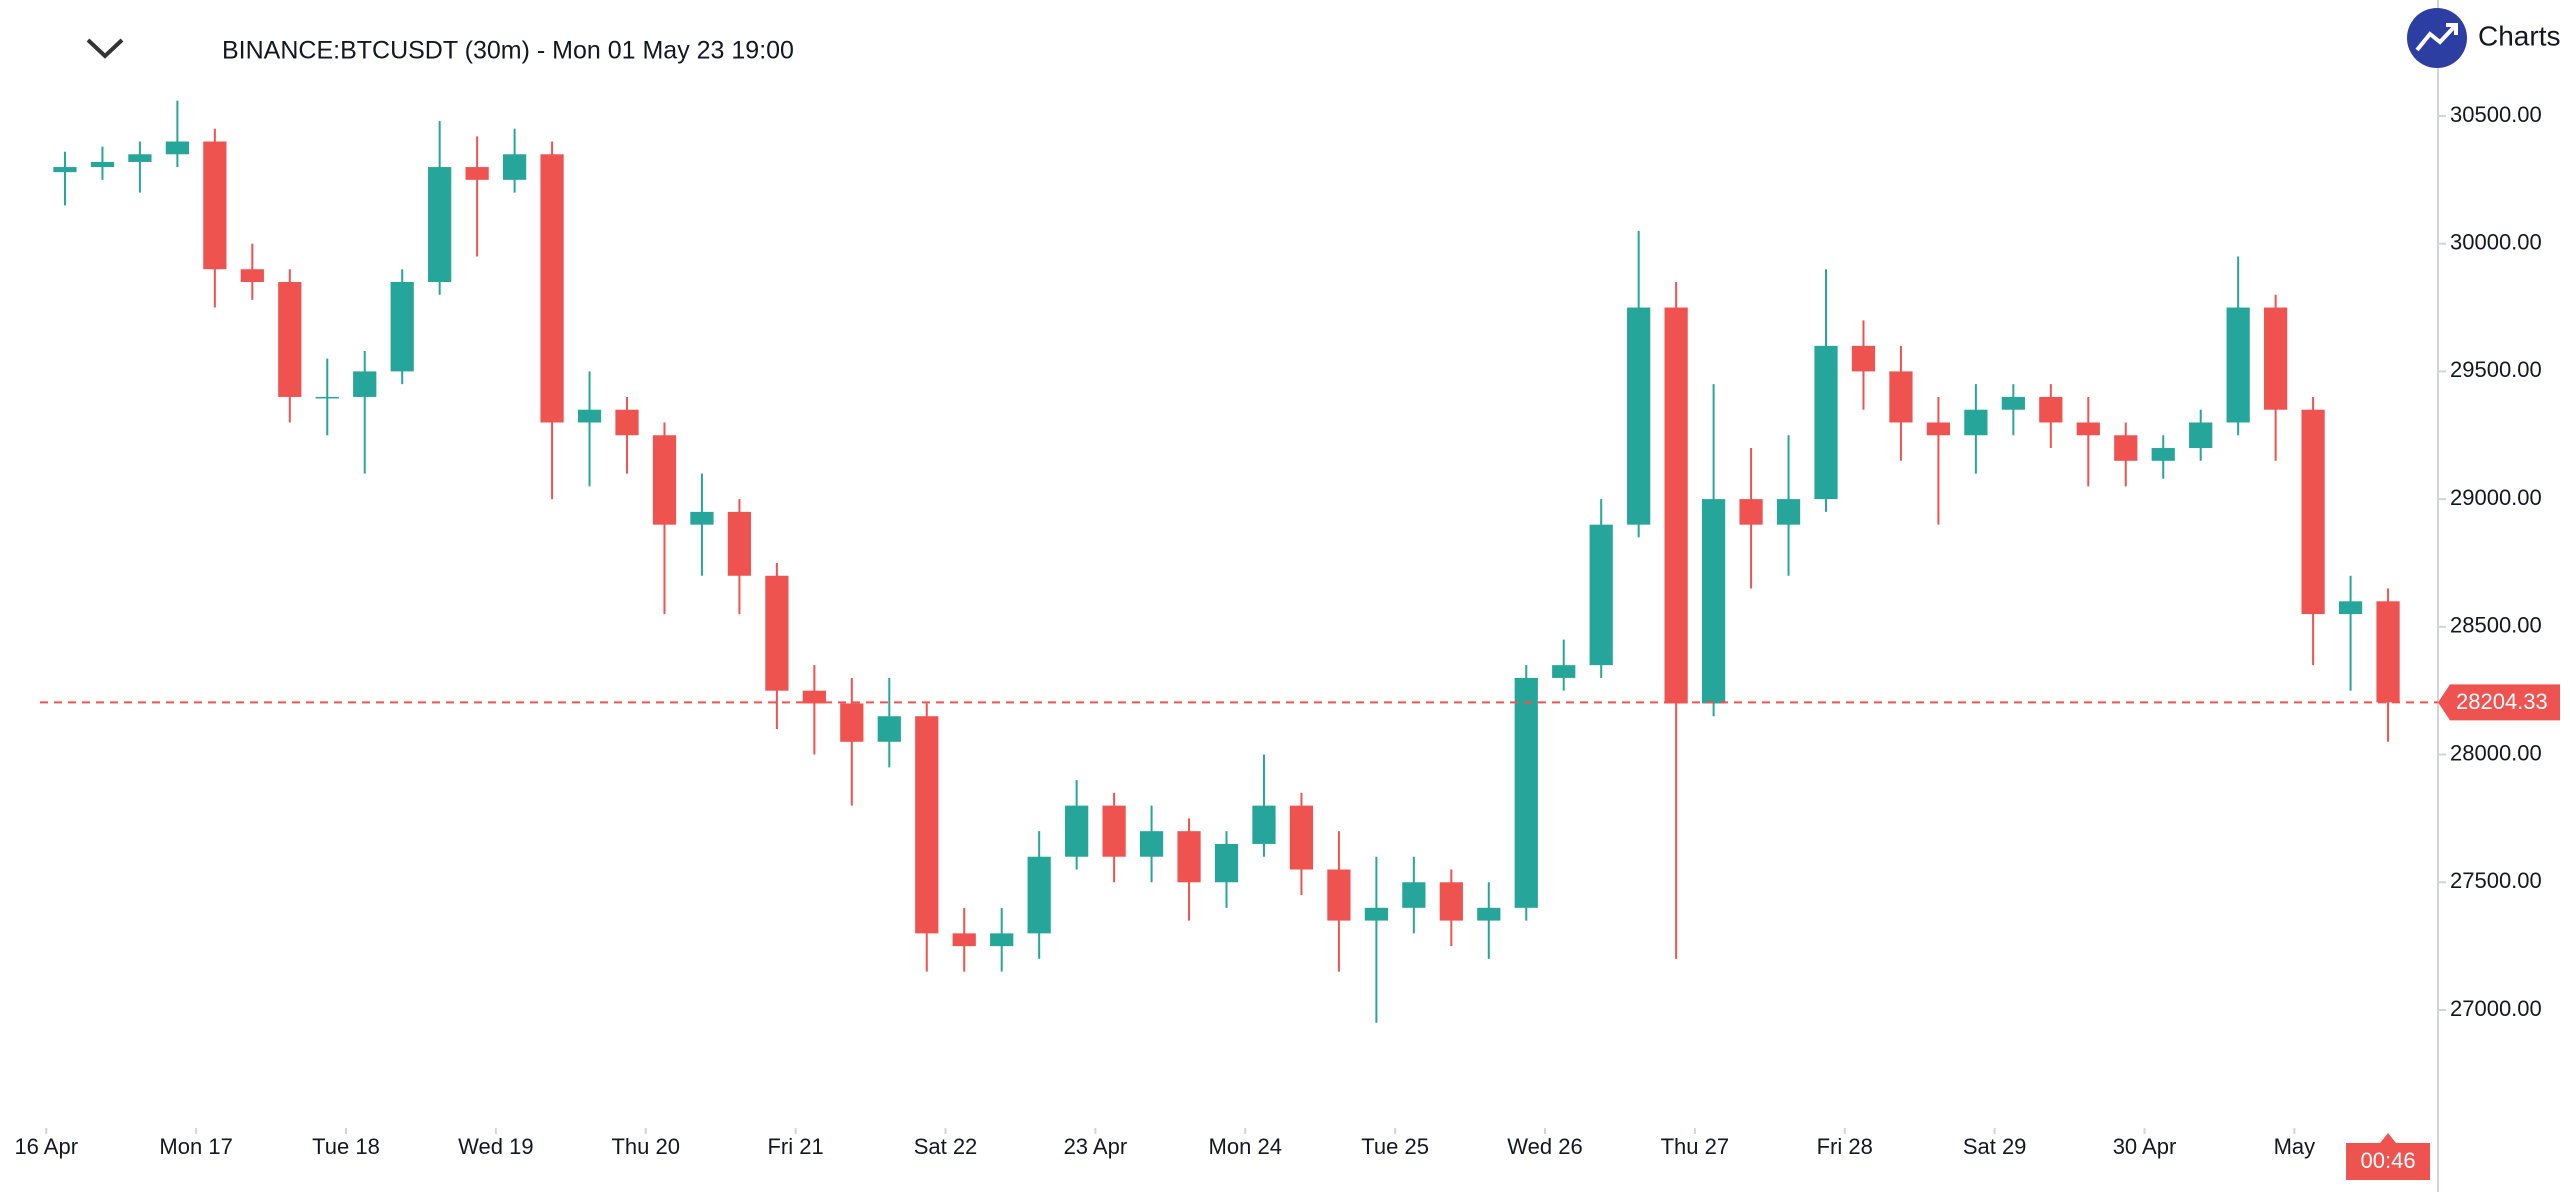  What do you see at coordinates (346, 1146) in the screenshot?
I see `x-tick-label: Tue 18` at bounding box center [346, 1146].